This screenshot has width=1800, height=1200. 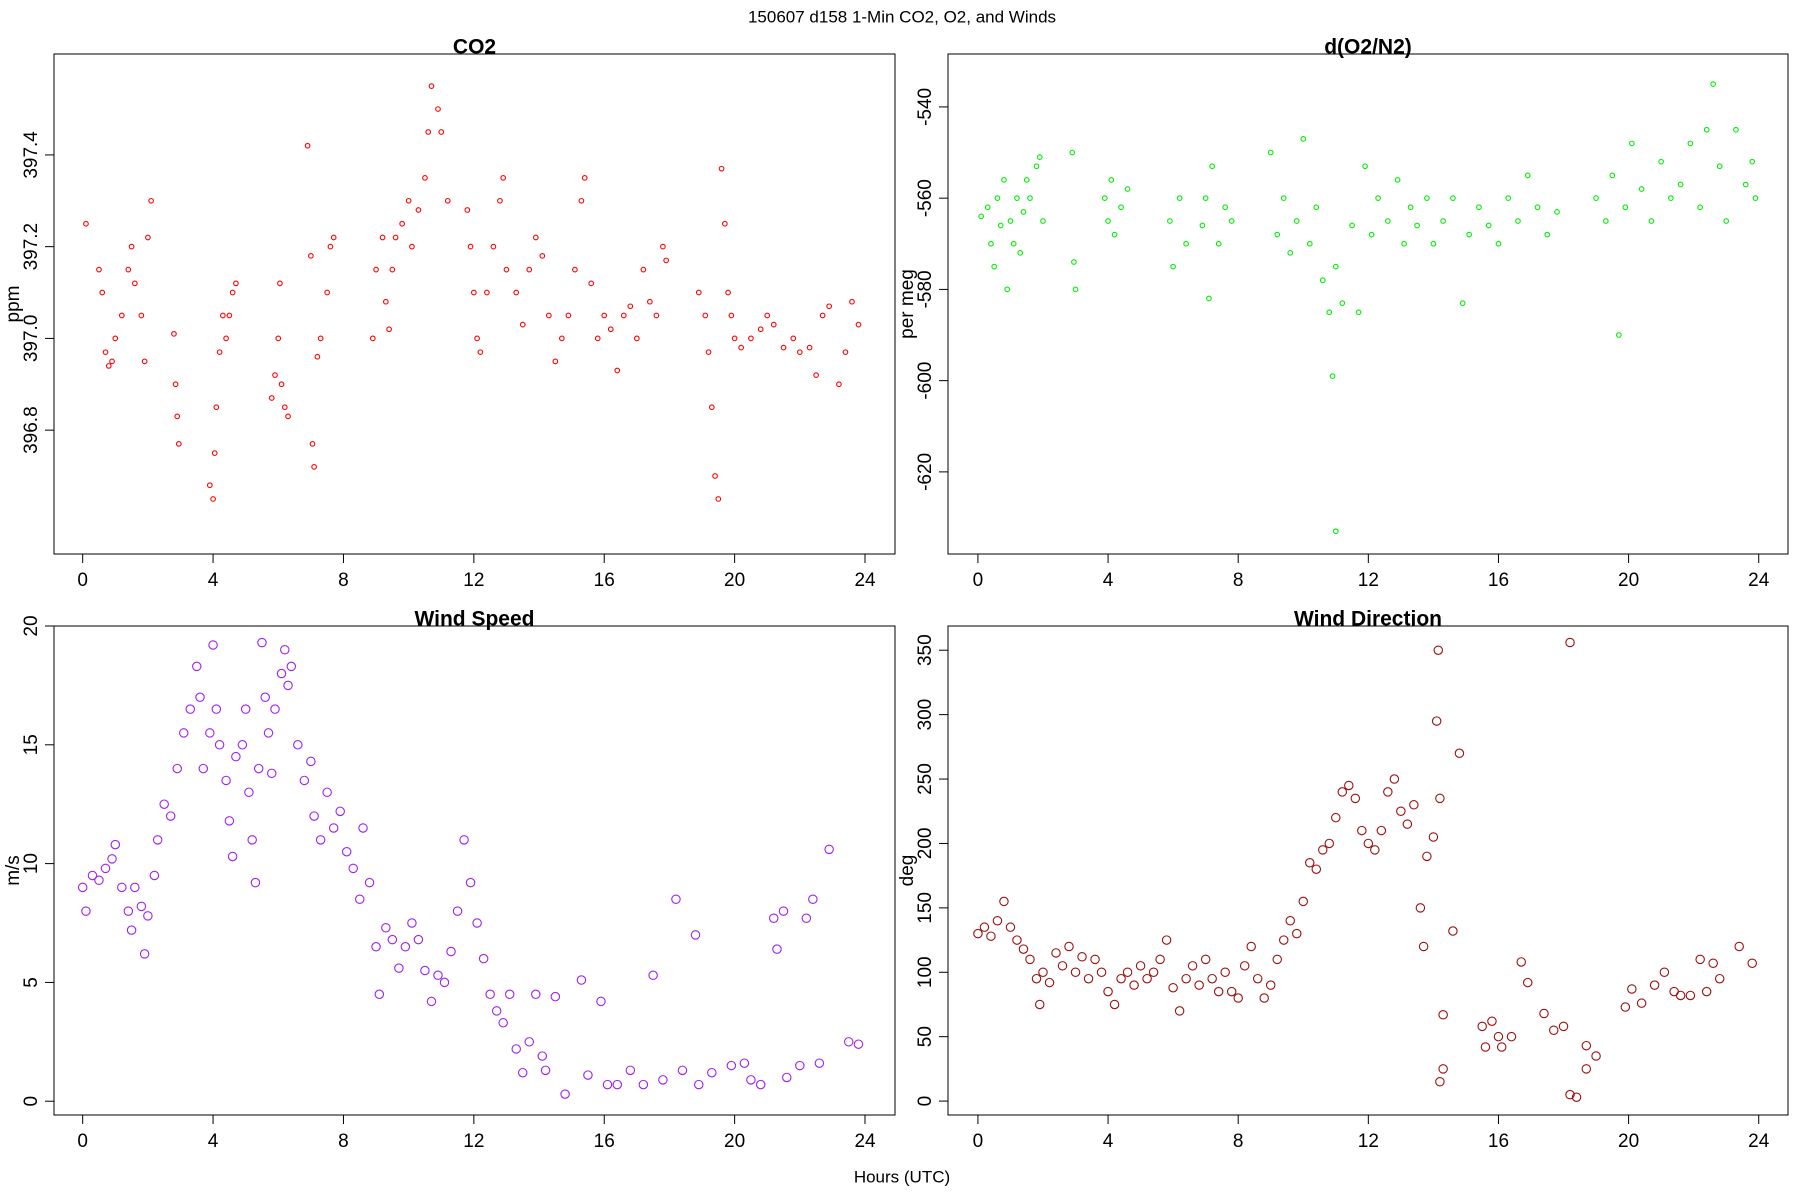 I want to click on y-tick-label: 50, so click(x=925, y=1036).